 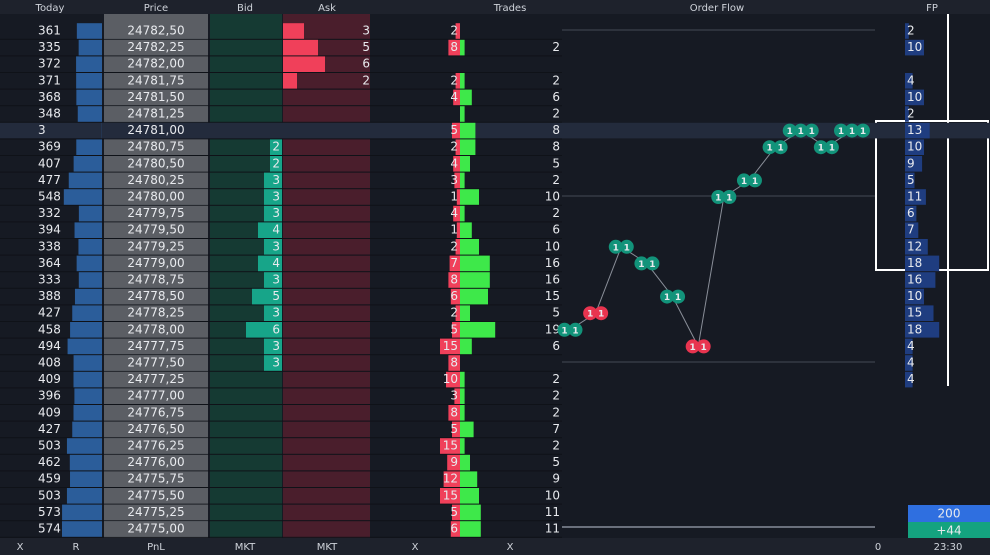 I want to click on today-value: 369, so click(x=49, y=147).